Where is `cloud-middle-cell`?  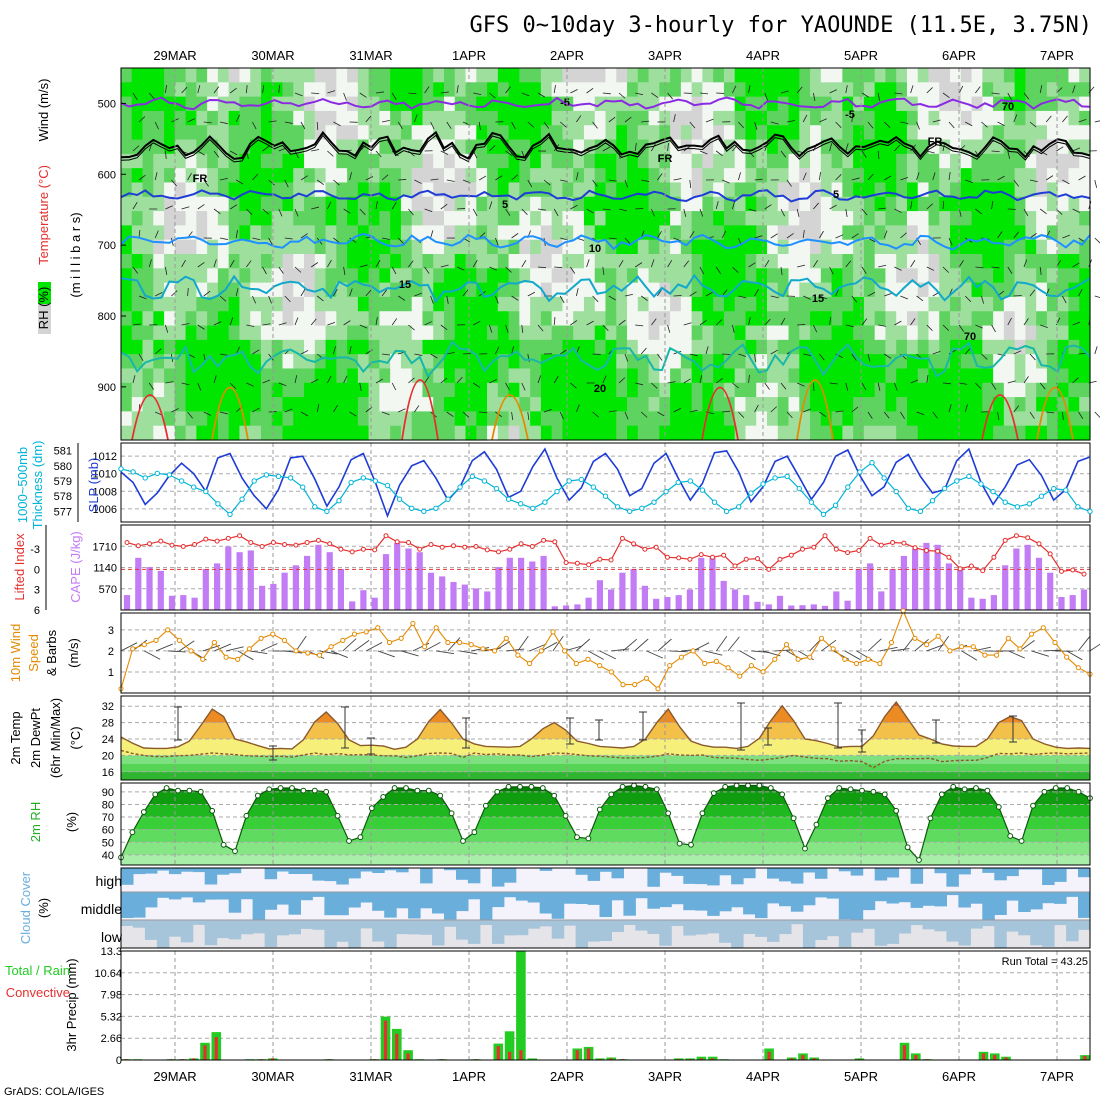
cloud-middle-cell is located at coordinates (1084, 905).